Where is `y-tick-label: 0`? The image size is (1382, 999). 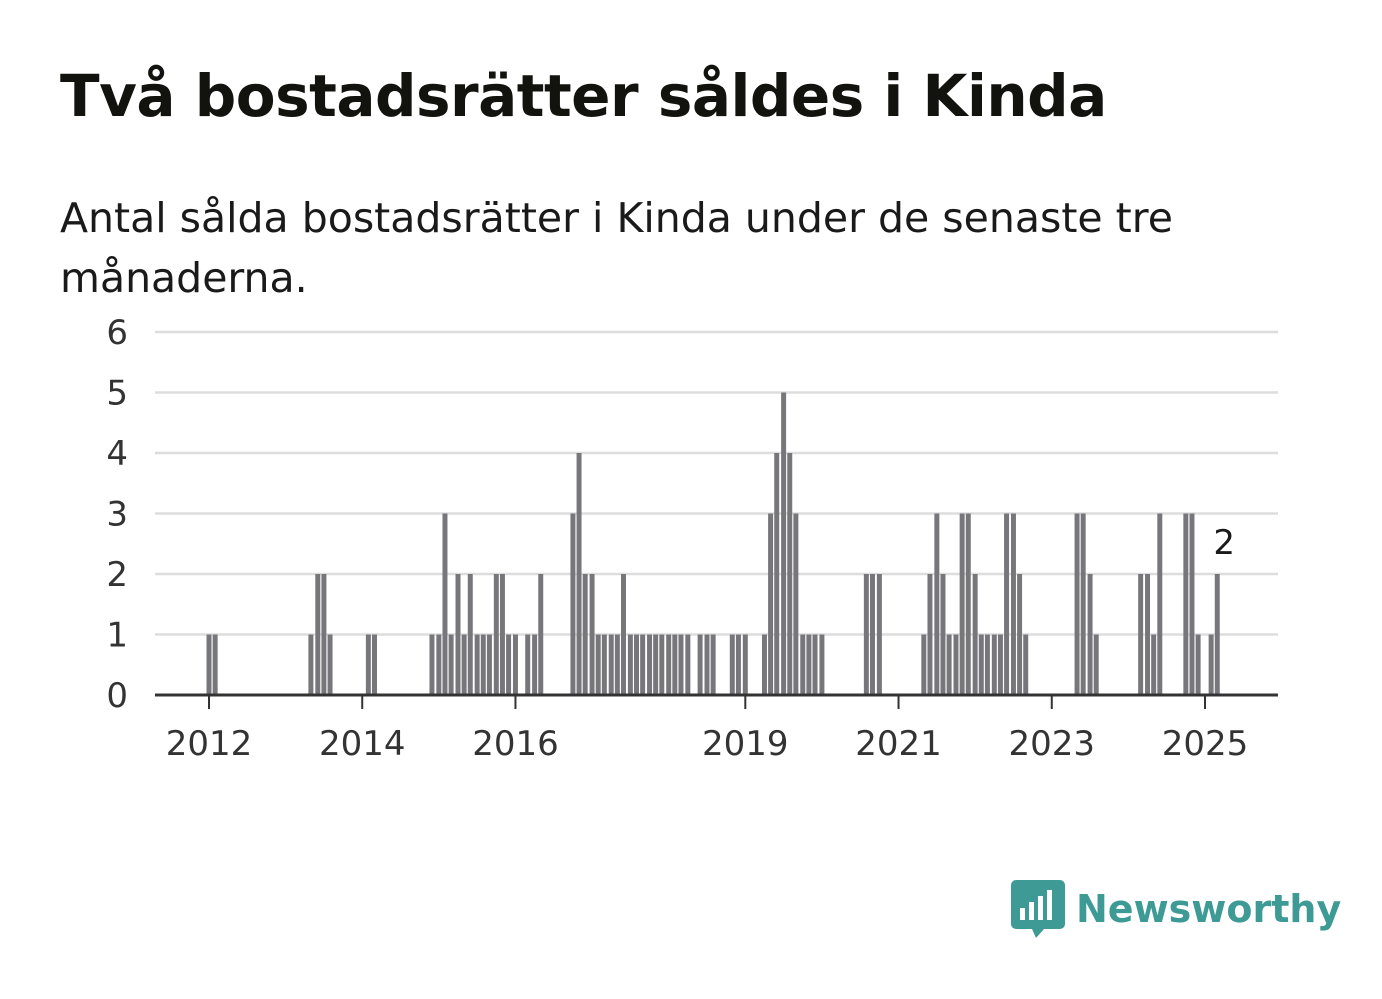
y-tick-label: 0 is located at coordinates (117, 696).